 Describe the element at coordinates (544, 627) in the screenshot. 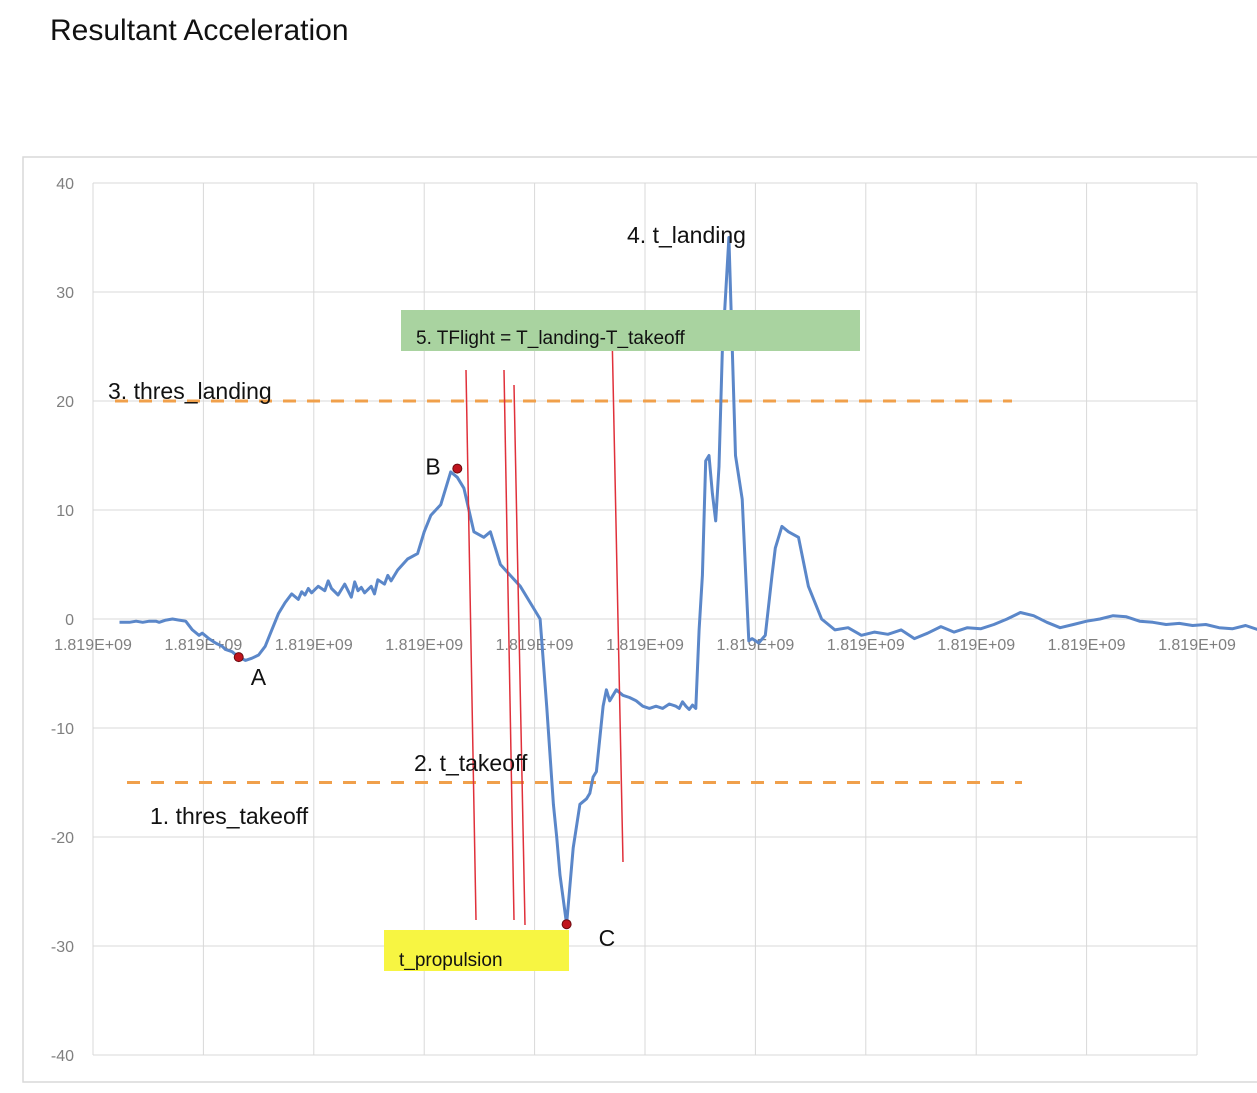

I see `marker-lines` at that location.